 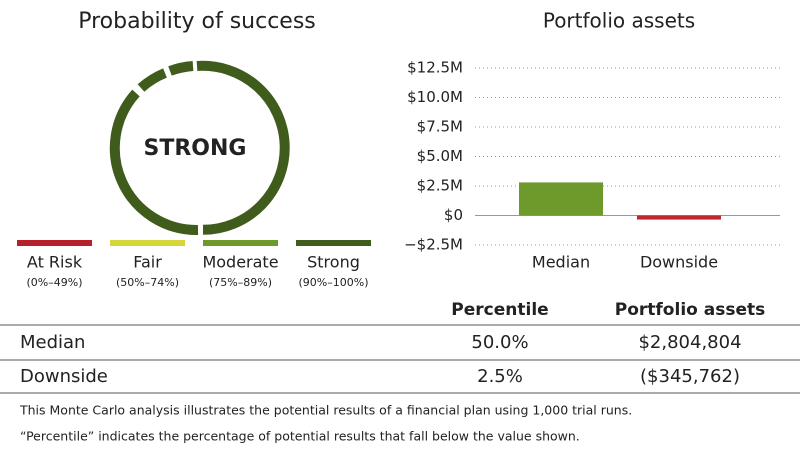 I want to click on y-tick-label: $0, so click(x=453, y=215).